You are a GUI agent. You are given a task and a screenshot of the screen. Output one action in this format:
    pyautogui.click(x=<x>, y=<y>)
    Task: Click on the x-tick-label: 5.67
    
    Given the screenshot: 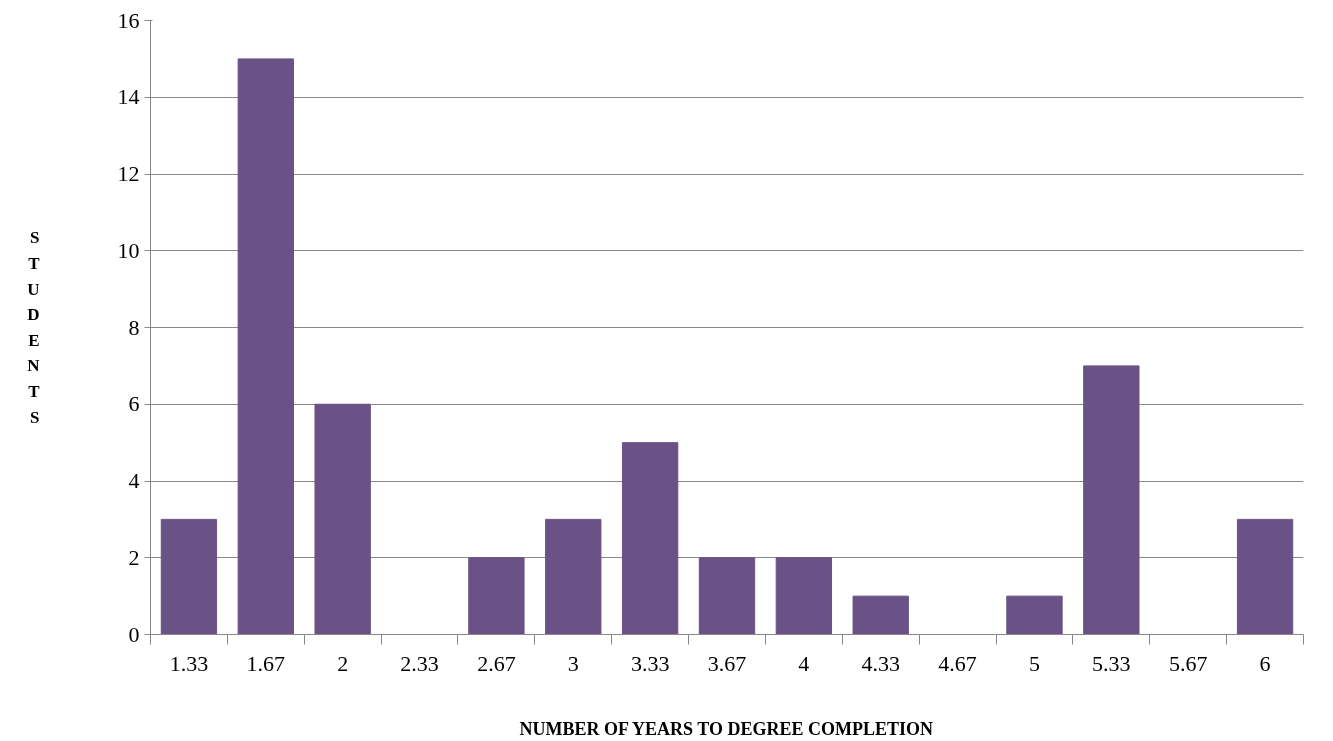 What is the action you would take?
    pyautogui.click(x=1188, y=663)
    